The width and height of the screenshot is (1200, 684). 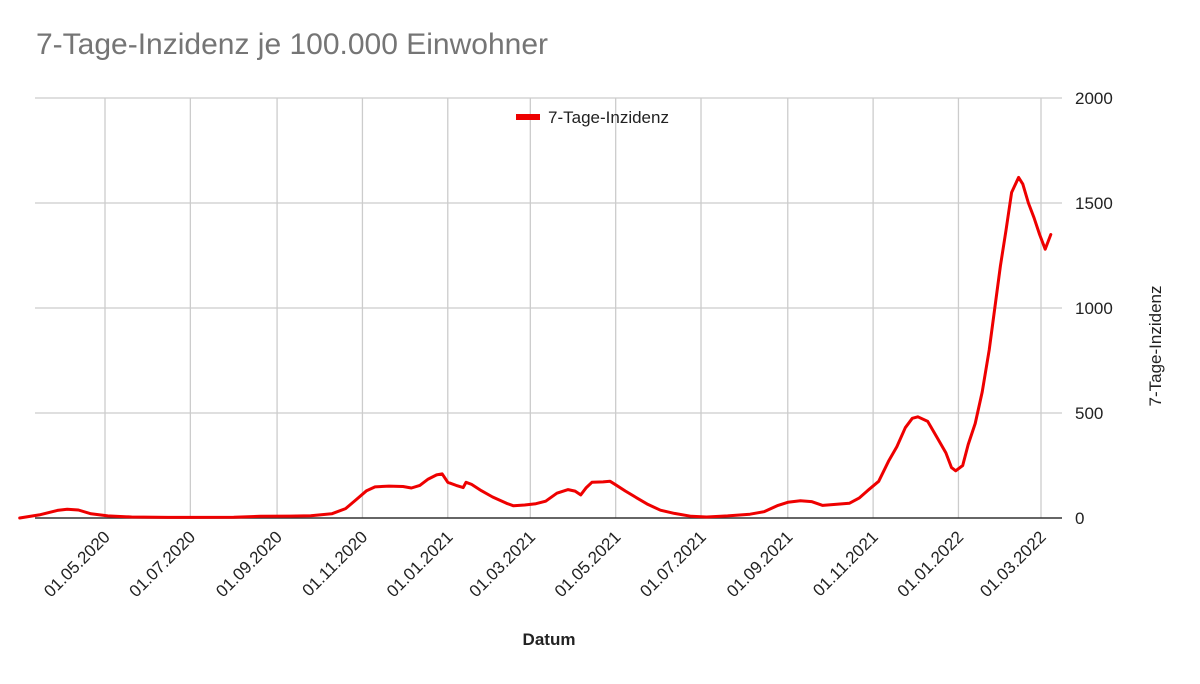 I want to click on y-tick-label: 1500, so click(x=1094, y=203).